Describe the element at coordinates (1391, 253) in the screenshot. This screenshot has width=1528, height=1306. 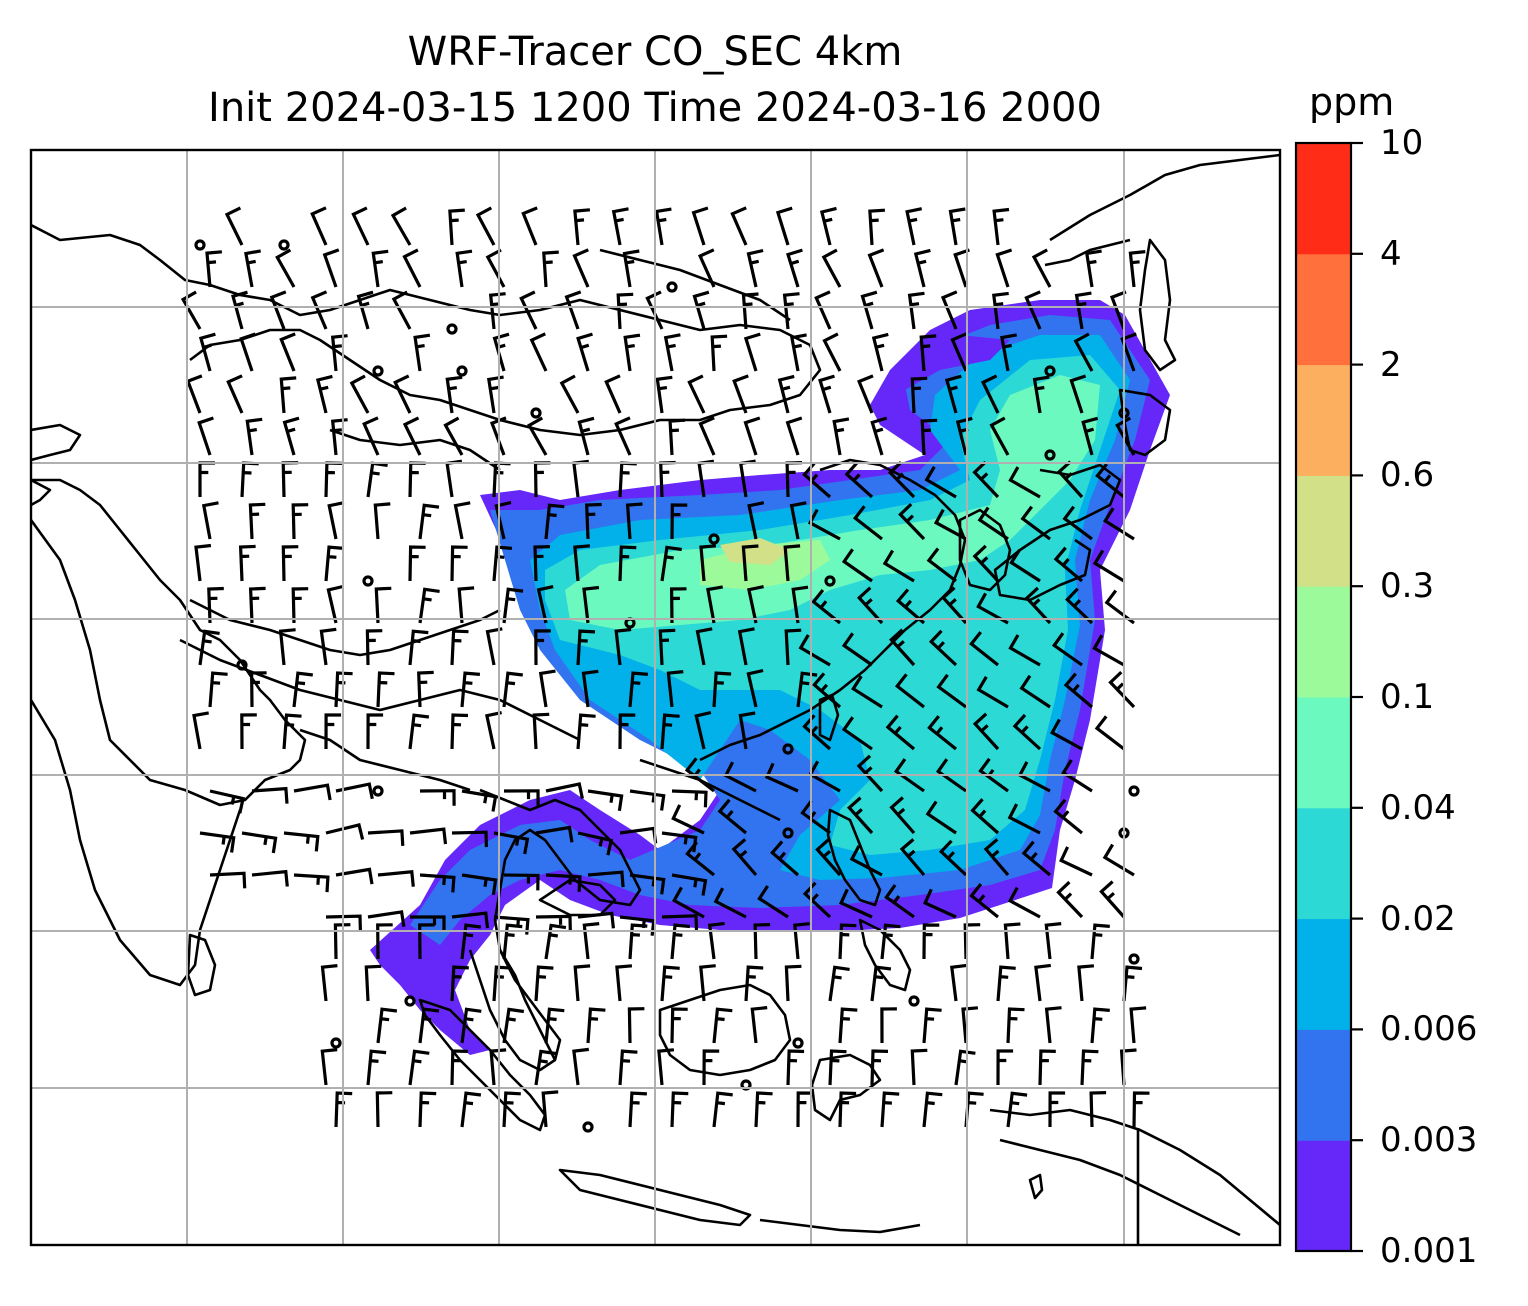
I see `colorbar-tick-label: 4` at that location.